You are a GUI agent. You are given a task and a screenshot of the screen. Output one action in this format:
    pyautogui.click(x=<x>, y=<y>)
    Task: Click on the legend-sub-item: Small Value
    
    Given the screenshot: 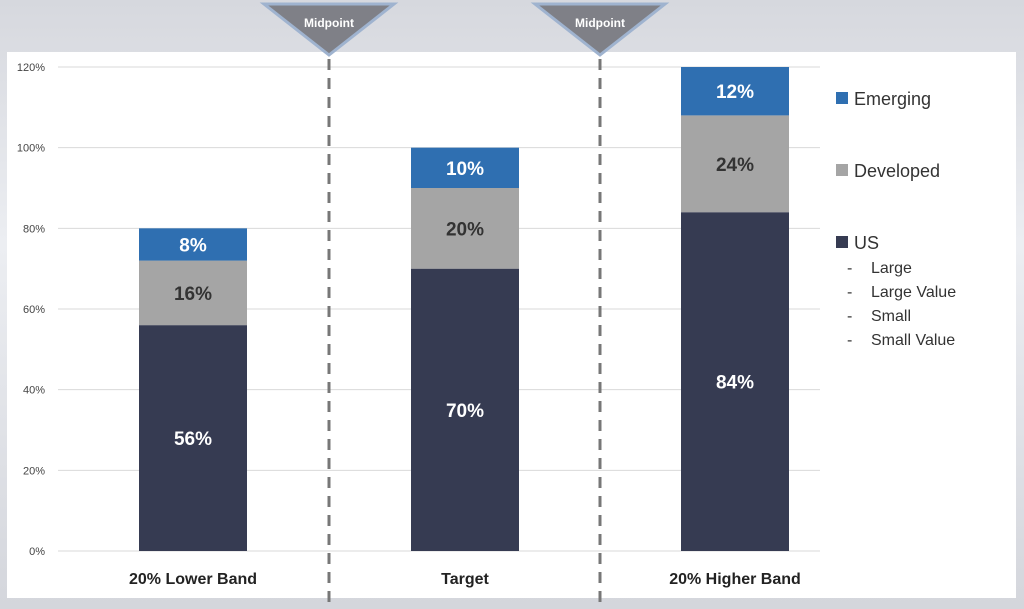 What is the action you would take?
    pyautogui.click(x=913, y=340)
    